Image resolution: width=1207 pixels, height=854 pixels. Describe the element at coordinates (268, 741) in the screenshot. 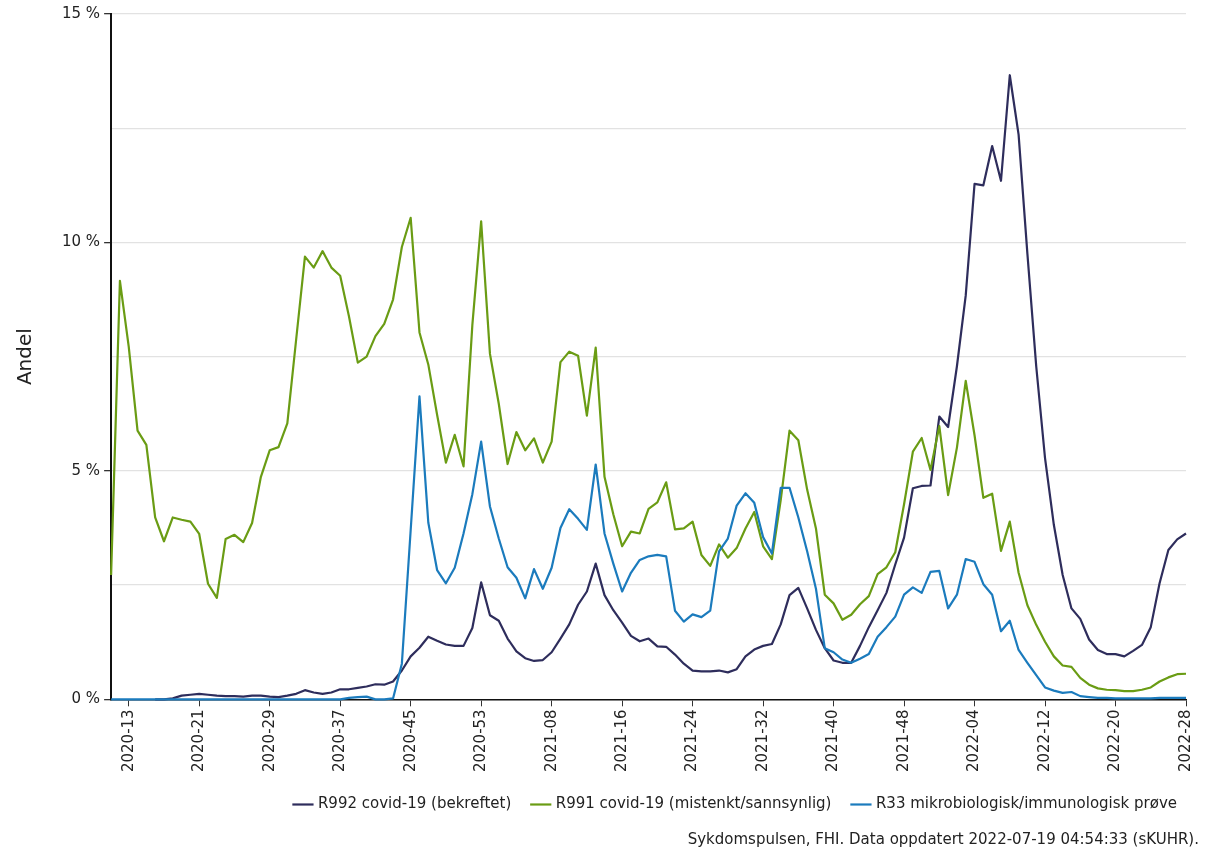

I see `x-tick-label: 2020-29` at that location.